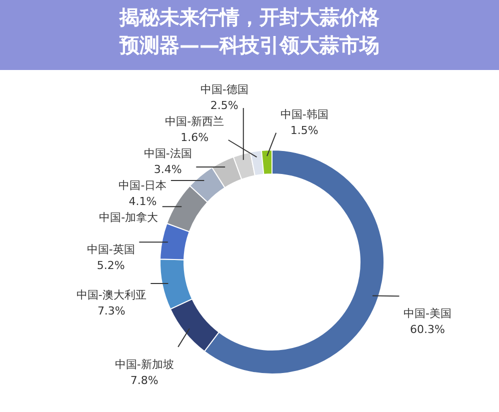 This screenshot has width=499, height=412. What do you see at coordinates (304, 130) in the screenshot?
I see `data-label: 1.5%` at bounding box center [304, 130].